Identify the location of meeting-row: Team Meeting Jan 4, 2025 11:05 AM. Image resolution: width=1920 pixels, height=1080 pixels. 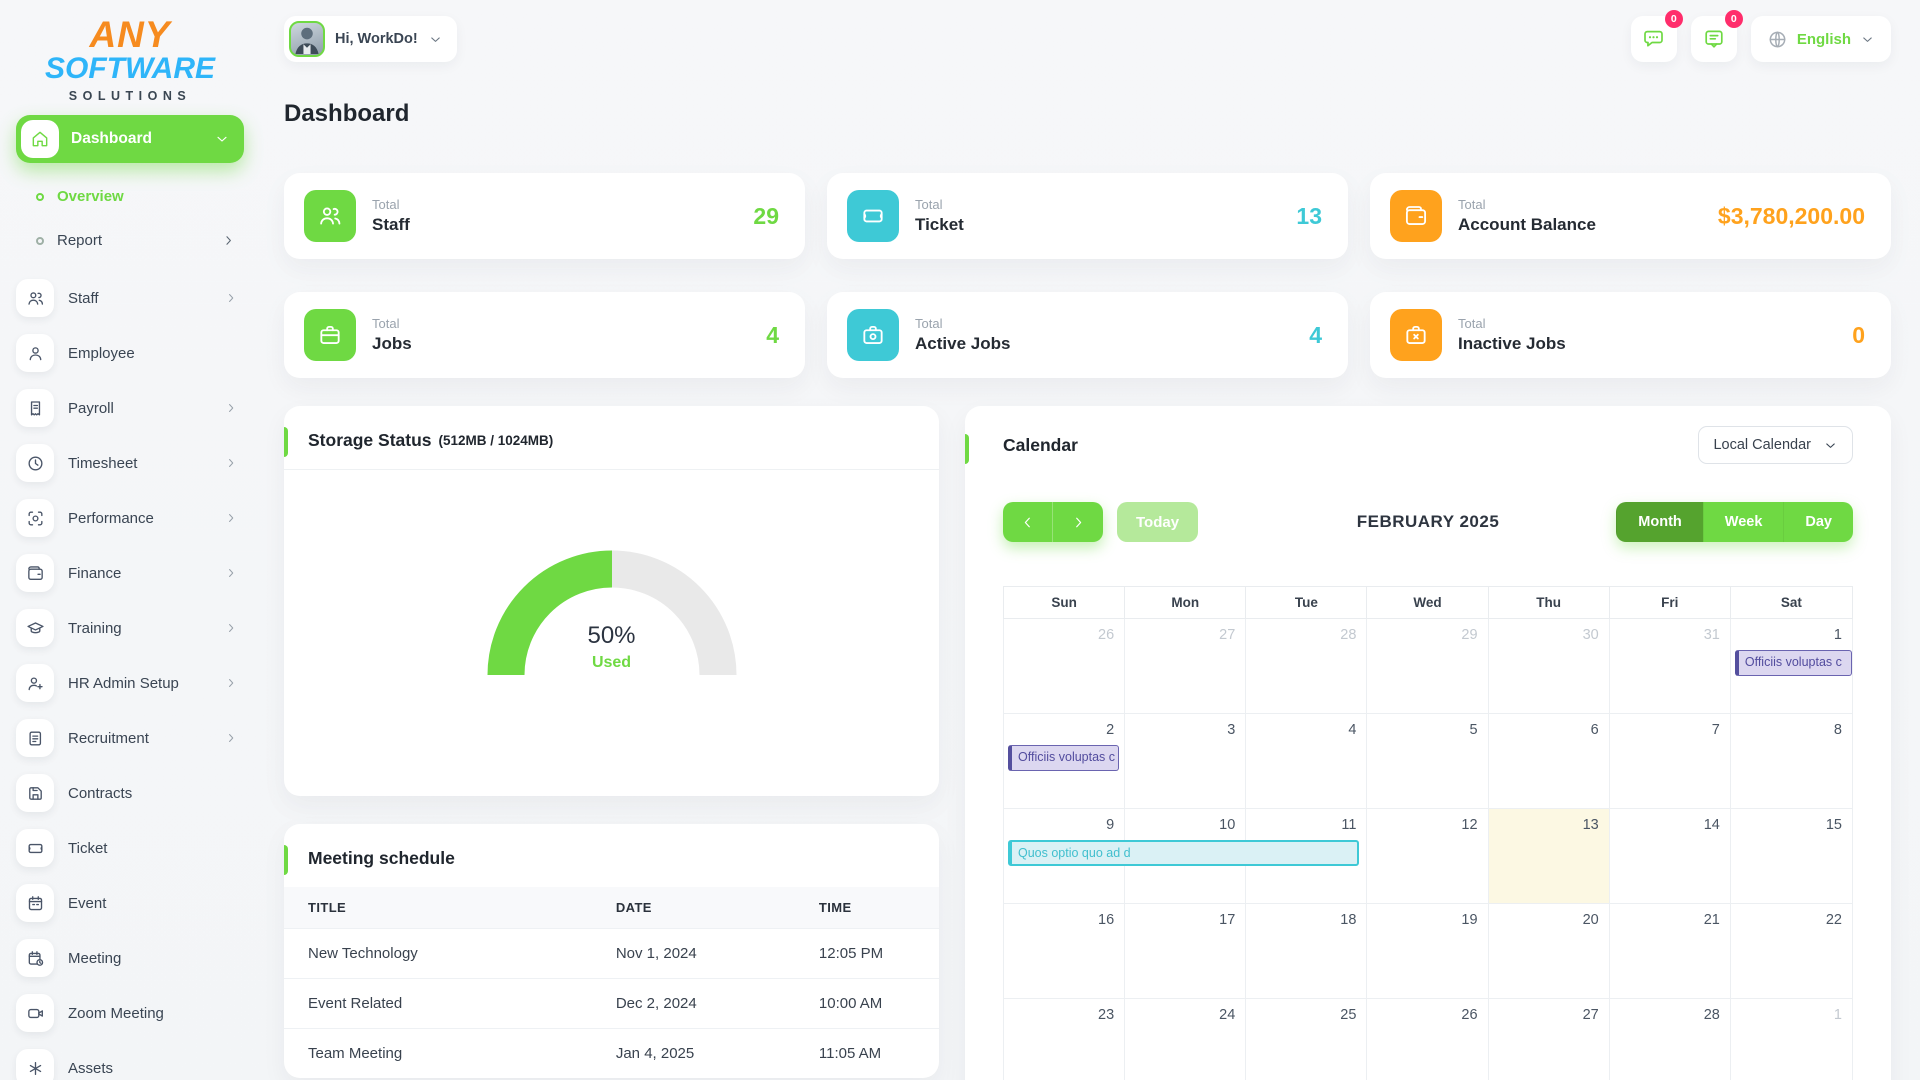
(611, 1053).